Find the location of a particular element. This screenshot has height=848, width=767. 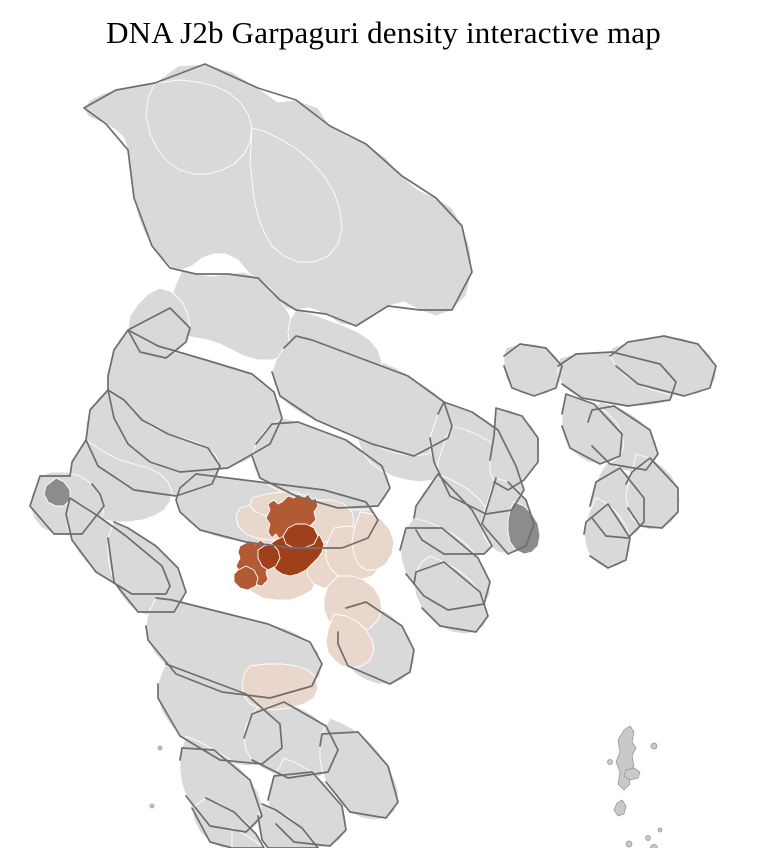

high-density-core-district-north-lobe is located at coordinates (300, 536).